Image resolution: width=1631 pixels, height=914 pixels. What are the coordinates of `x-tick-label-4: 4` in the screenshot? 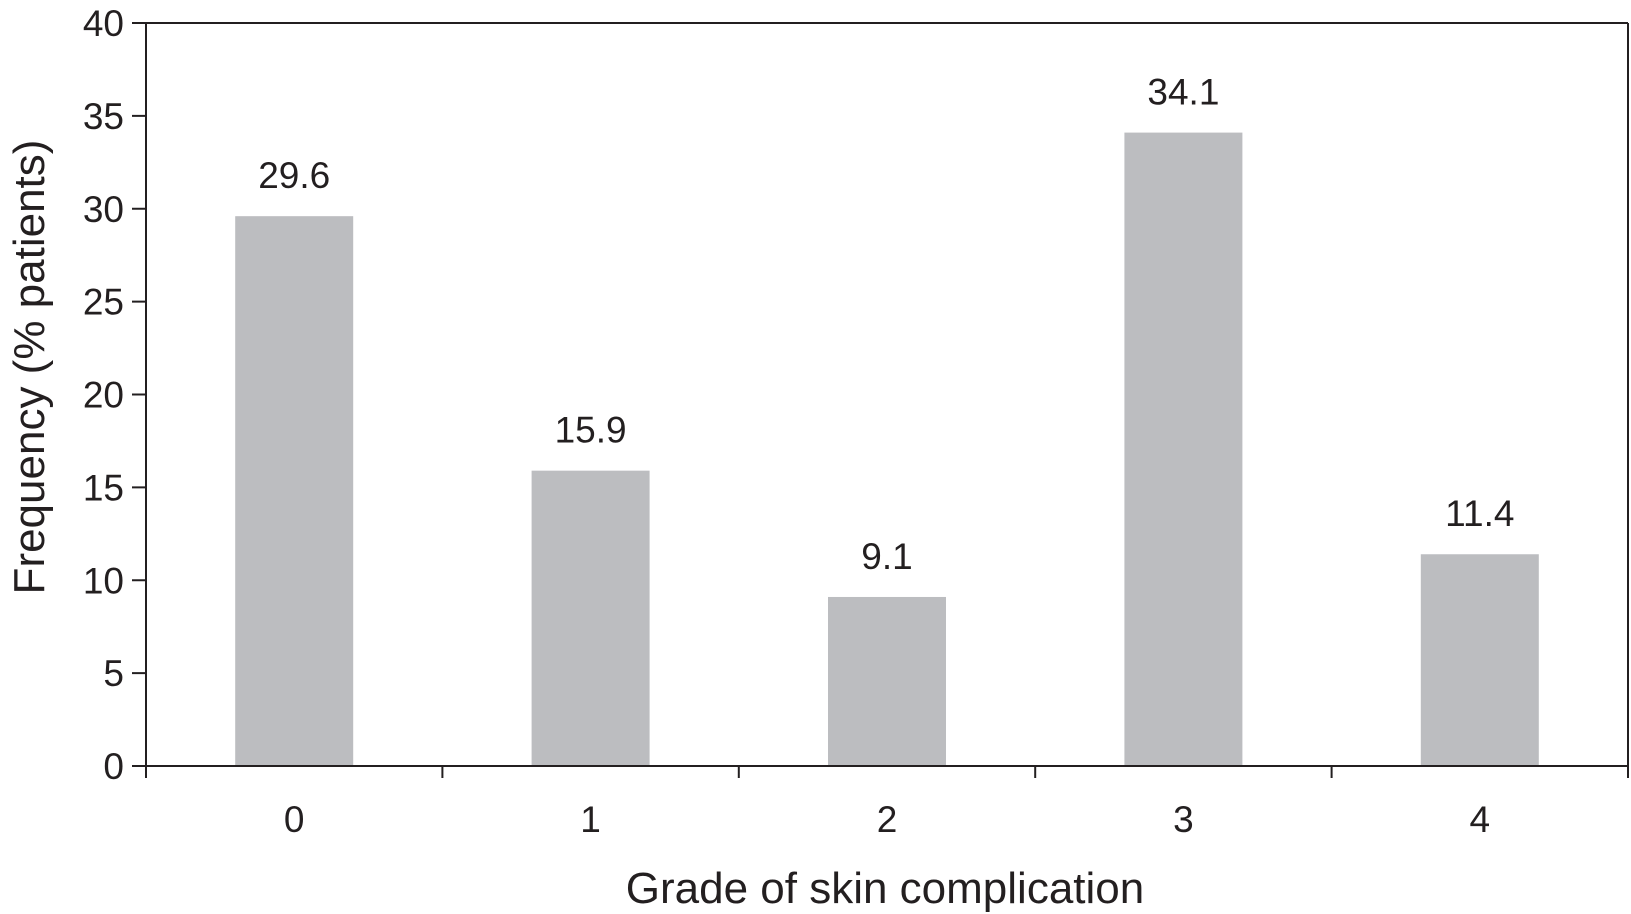 It's located at (1480, 819).